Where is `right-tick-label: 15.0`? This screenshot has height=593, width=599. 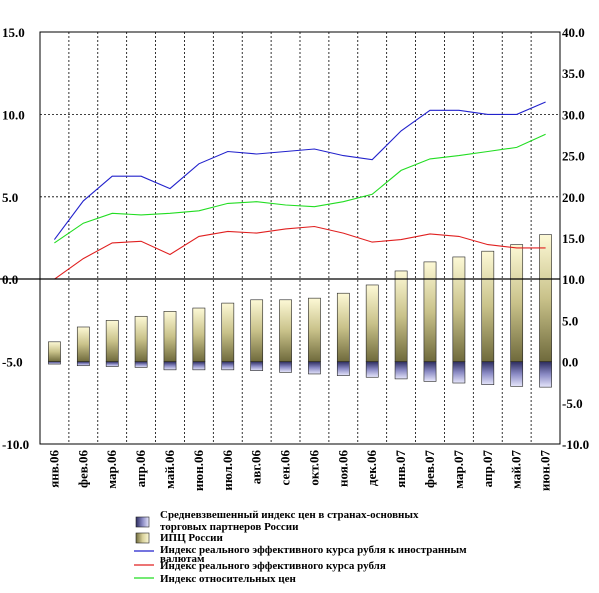 right-tick-label: 15.0 is located at coordinates (573, 238).